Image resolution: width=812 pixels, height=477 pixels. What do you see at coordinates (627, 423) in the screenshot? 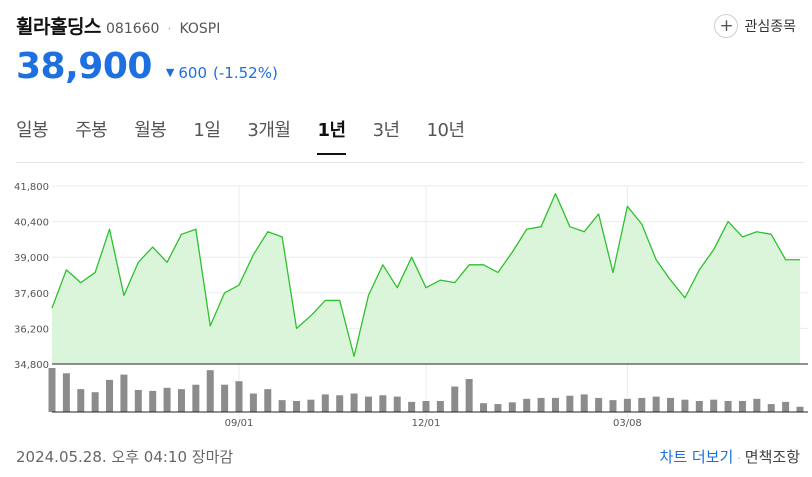
I see `x-tick-label: 03/08` at bounding box center [627, 423].